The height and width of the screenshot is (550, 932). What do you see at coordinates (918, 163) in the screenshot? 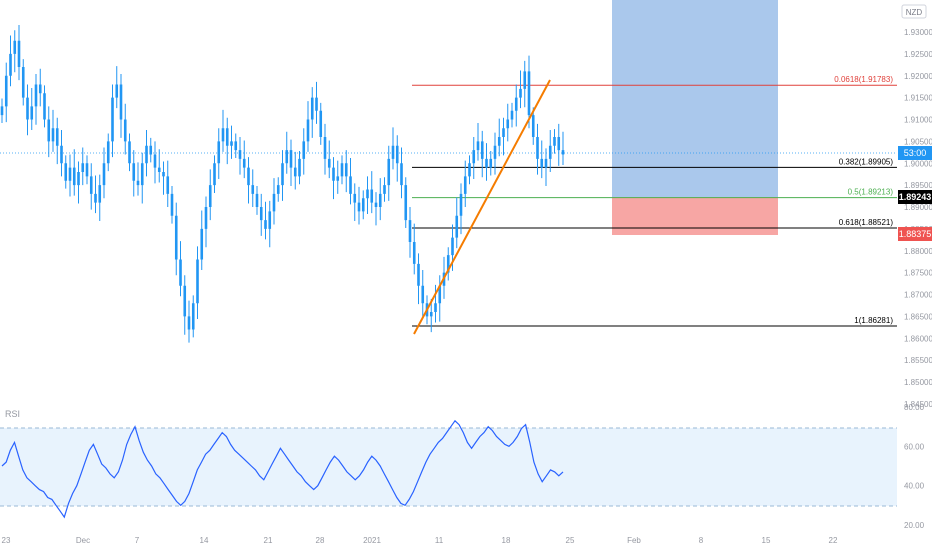
I see `price-tick-label: 1.90000` at bounding box center [918, 163].